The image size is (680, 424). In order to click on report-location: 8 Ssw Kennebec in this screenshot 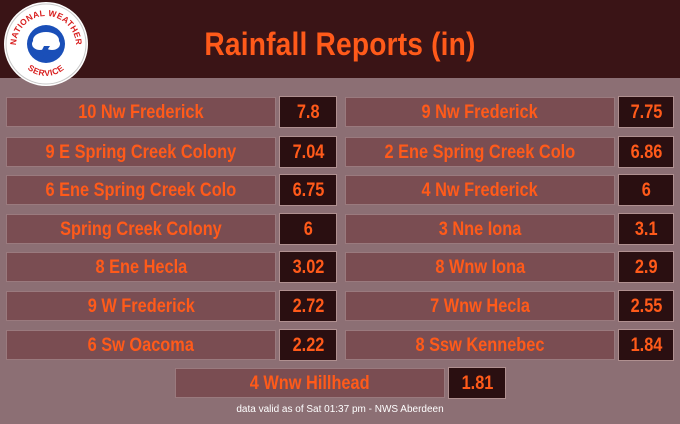, I will do `click(480, 345)`.